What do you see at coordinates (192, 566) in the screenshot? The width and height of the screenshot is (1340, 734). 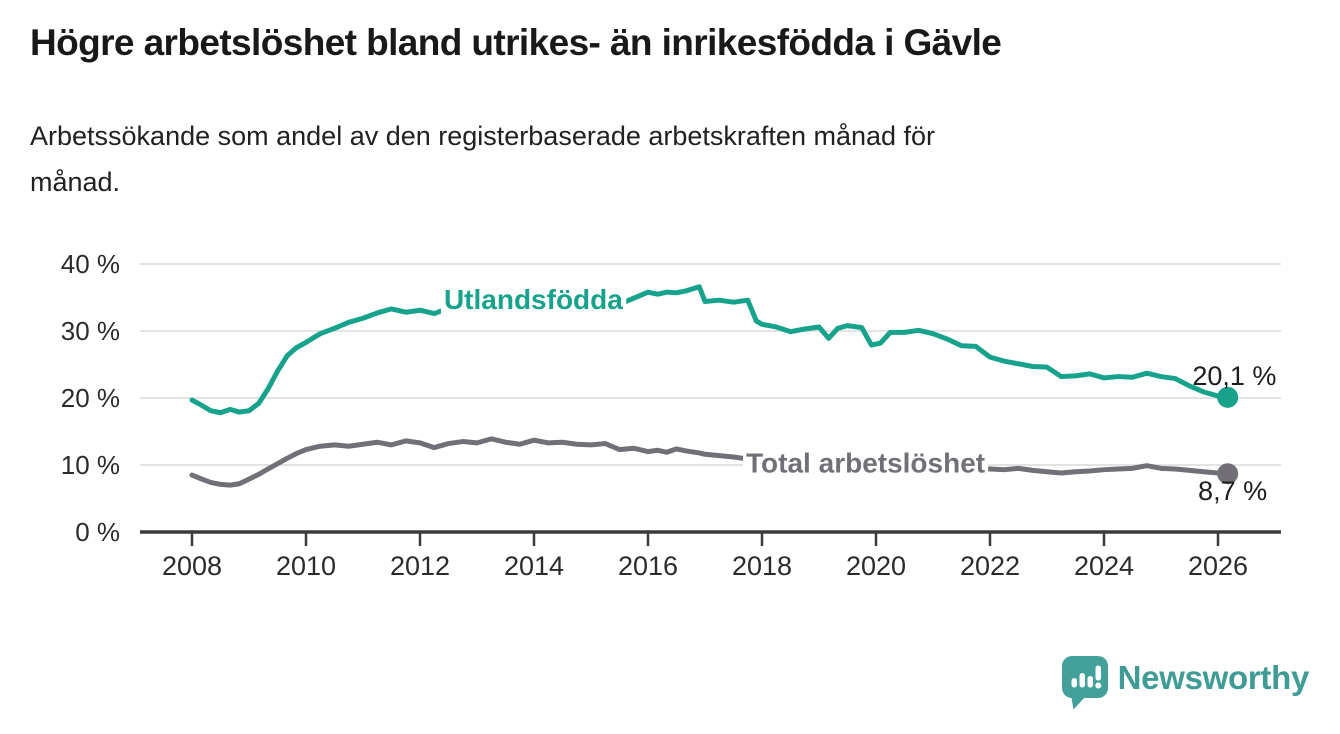 I see `x-tick-label: 2008` at bounding box center [192, 566].